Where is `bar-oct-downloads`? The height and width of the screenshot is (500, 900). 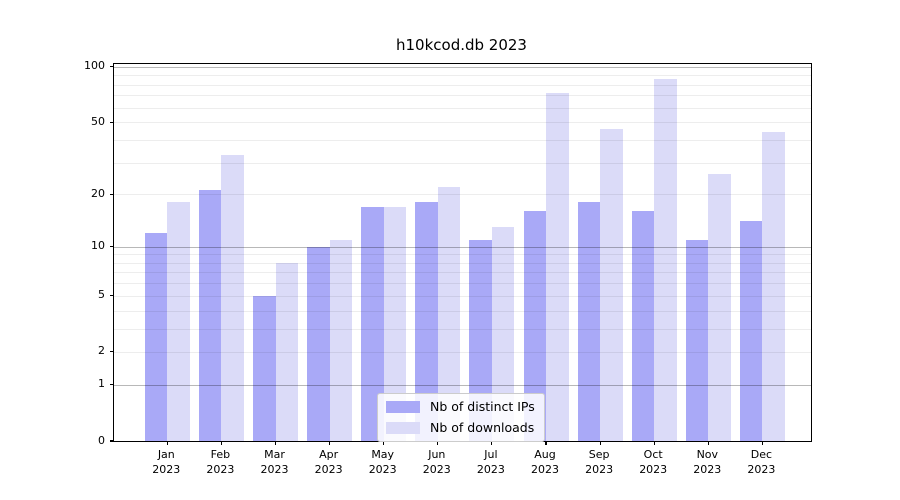 bar-oct-downloads is located at coordinates (665, 259).